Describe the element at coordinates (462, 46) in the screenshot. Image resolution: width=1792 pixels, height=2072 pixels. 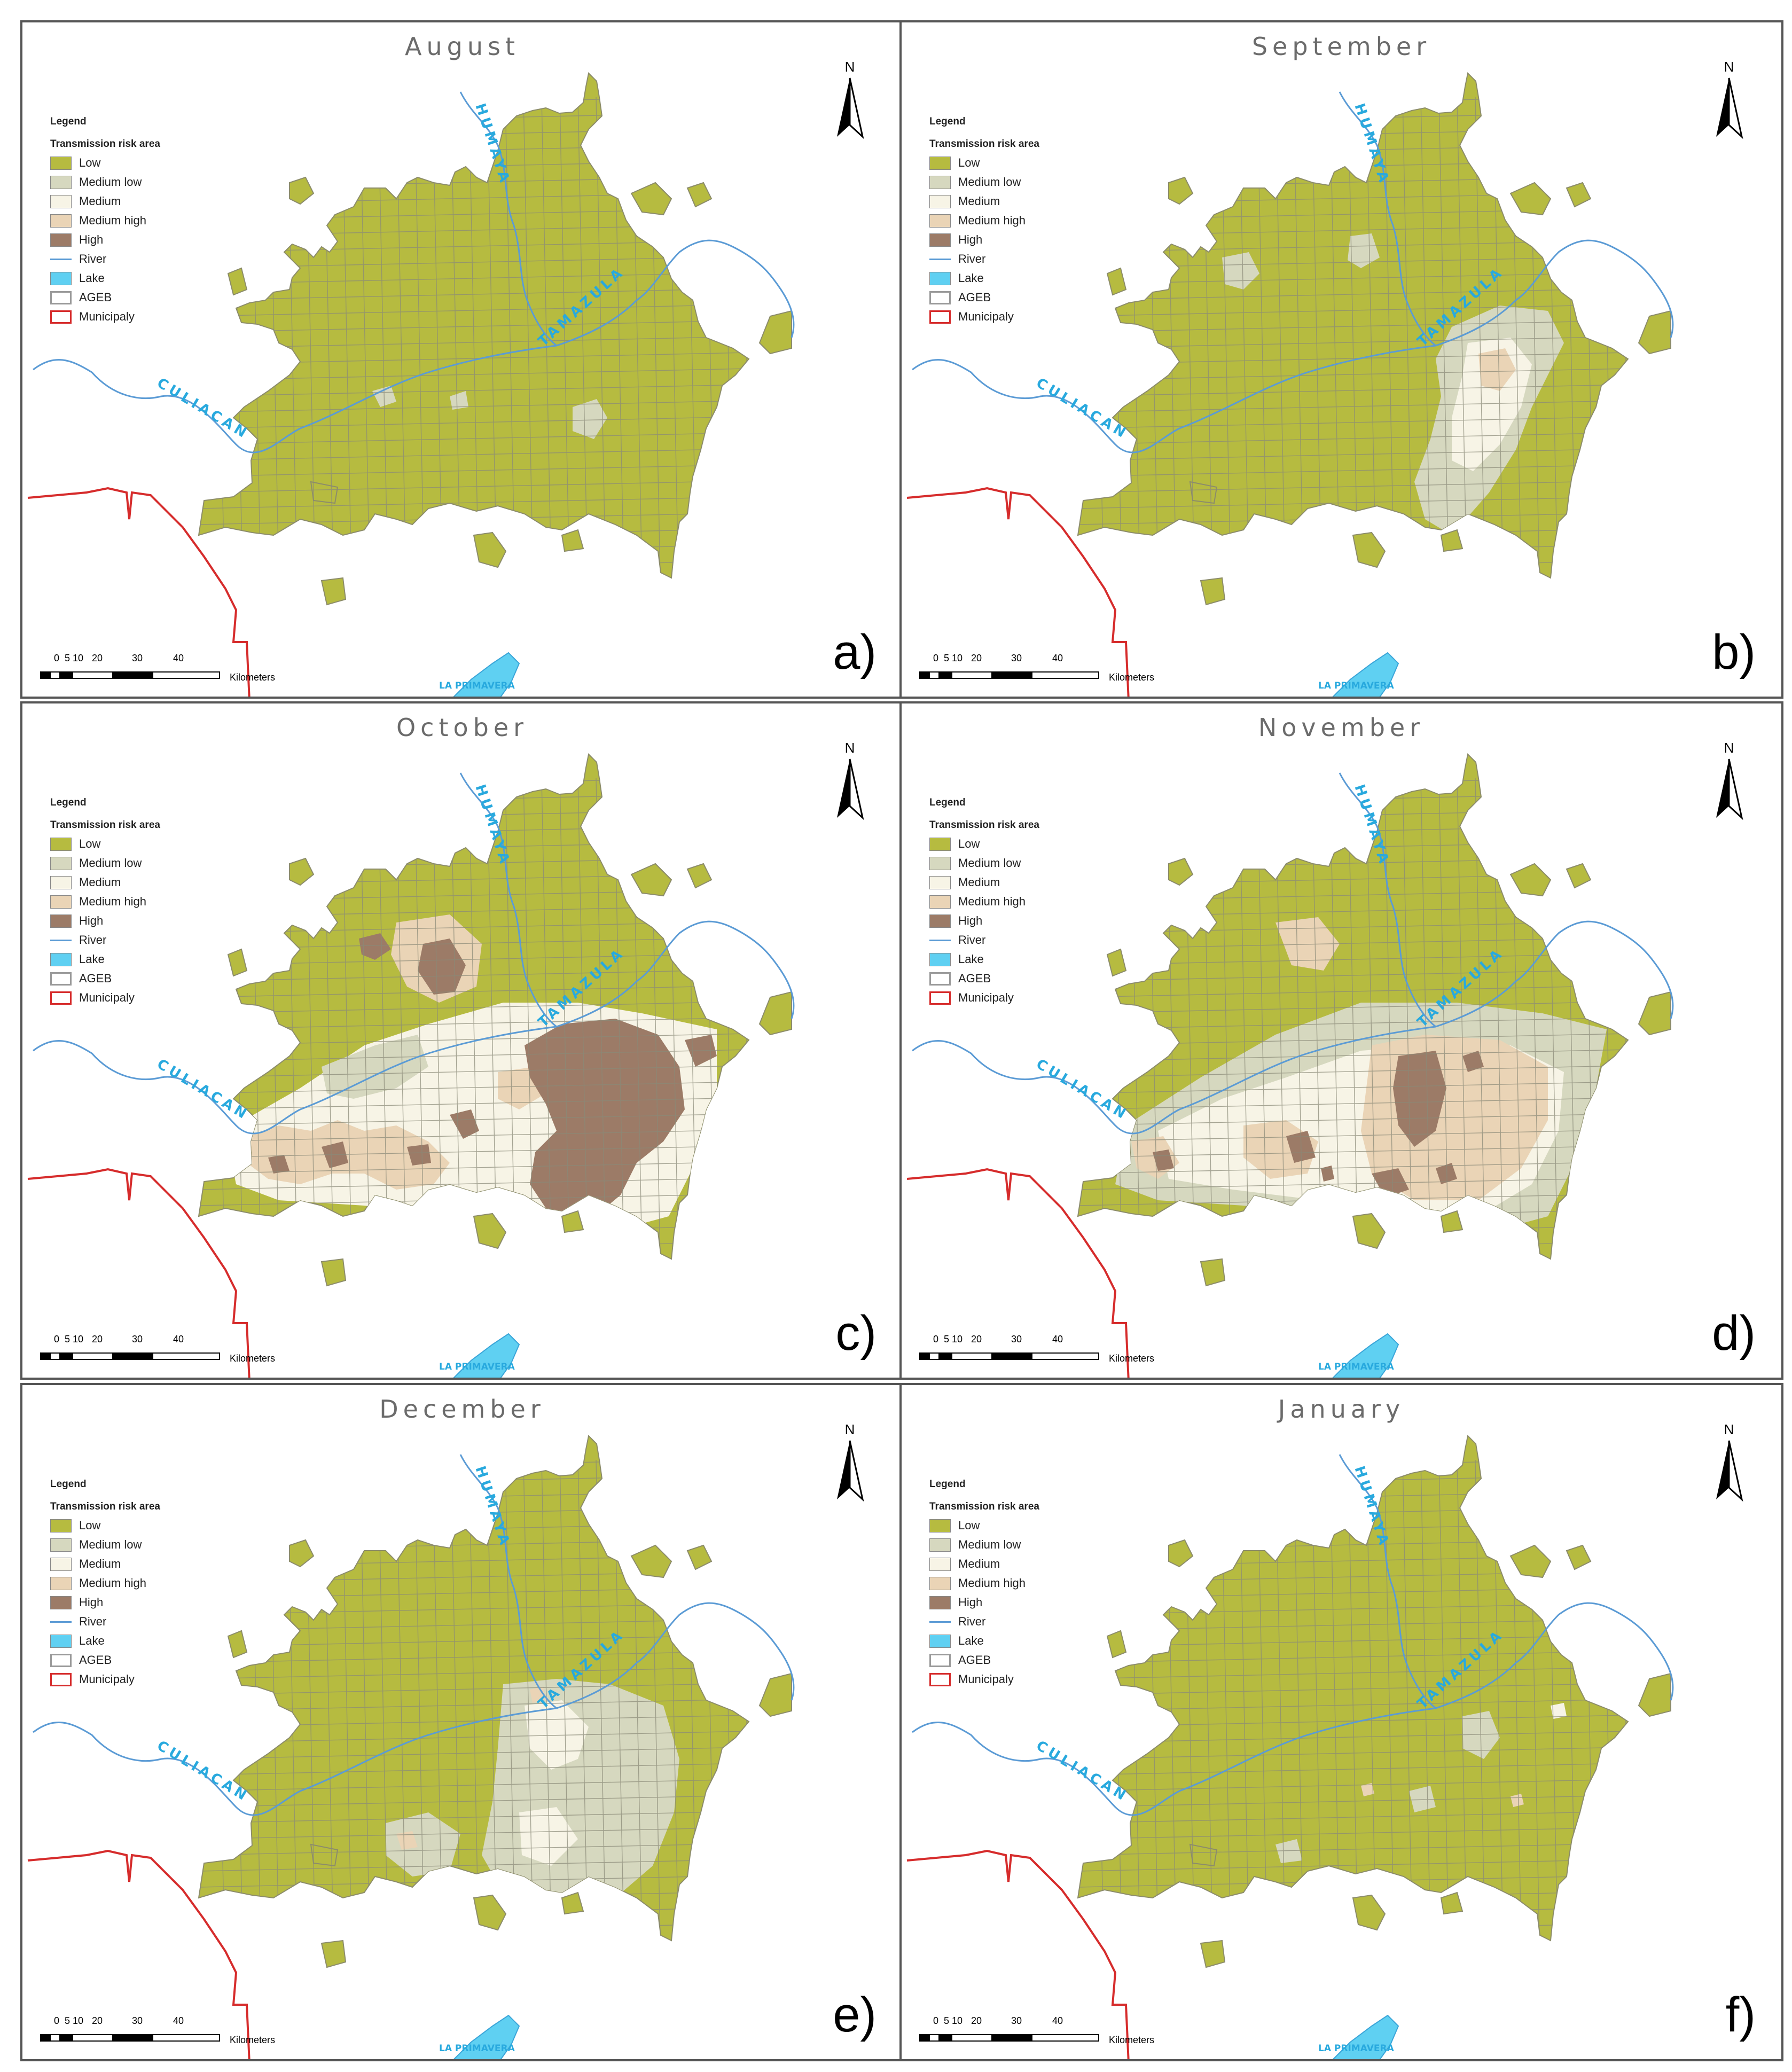
I see `month-title: August` at that location.